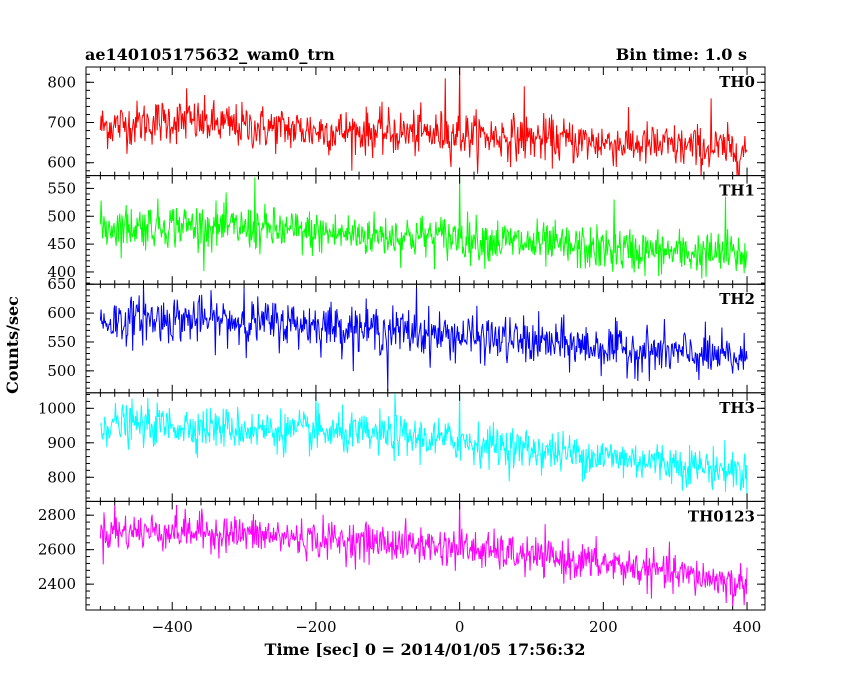 This screenshot has height=680, width=850. What do you see at coordinates (603, 627) in the screenshot?
I see `x-tick-label: 200` at bounding box center [603, 627].